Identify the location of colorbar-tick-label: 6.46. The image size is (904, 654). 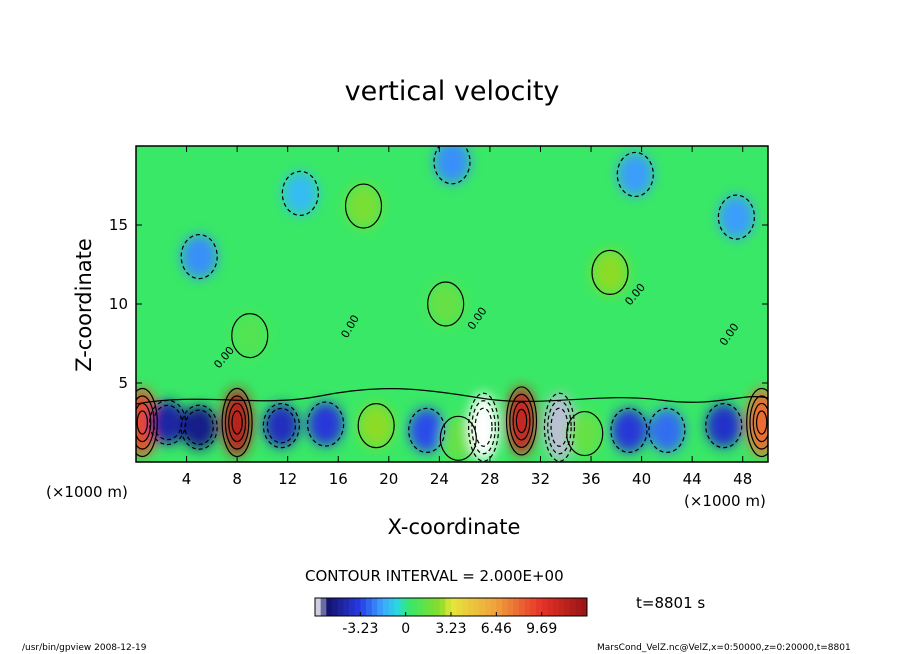
(496, 629).